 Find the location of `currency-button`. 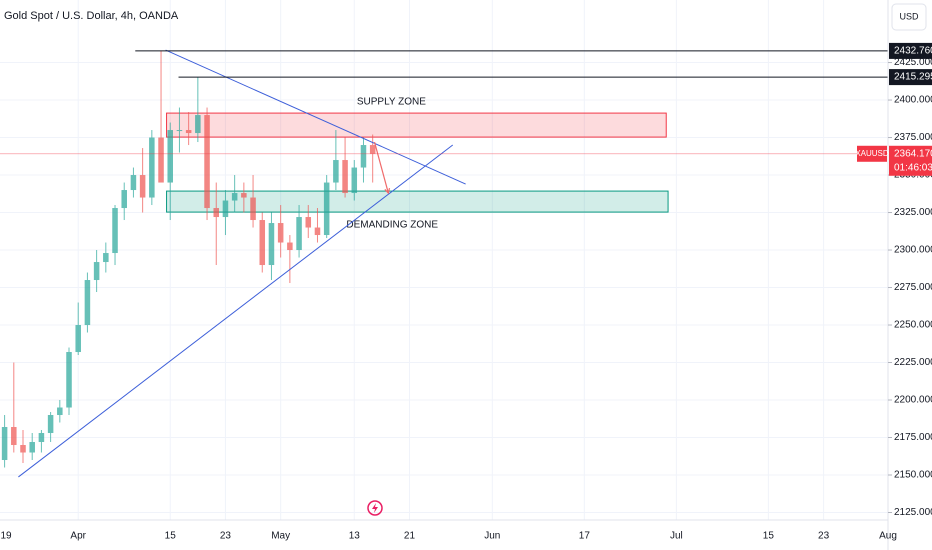

currency-button is located at coordinates (909, 17).